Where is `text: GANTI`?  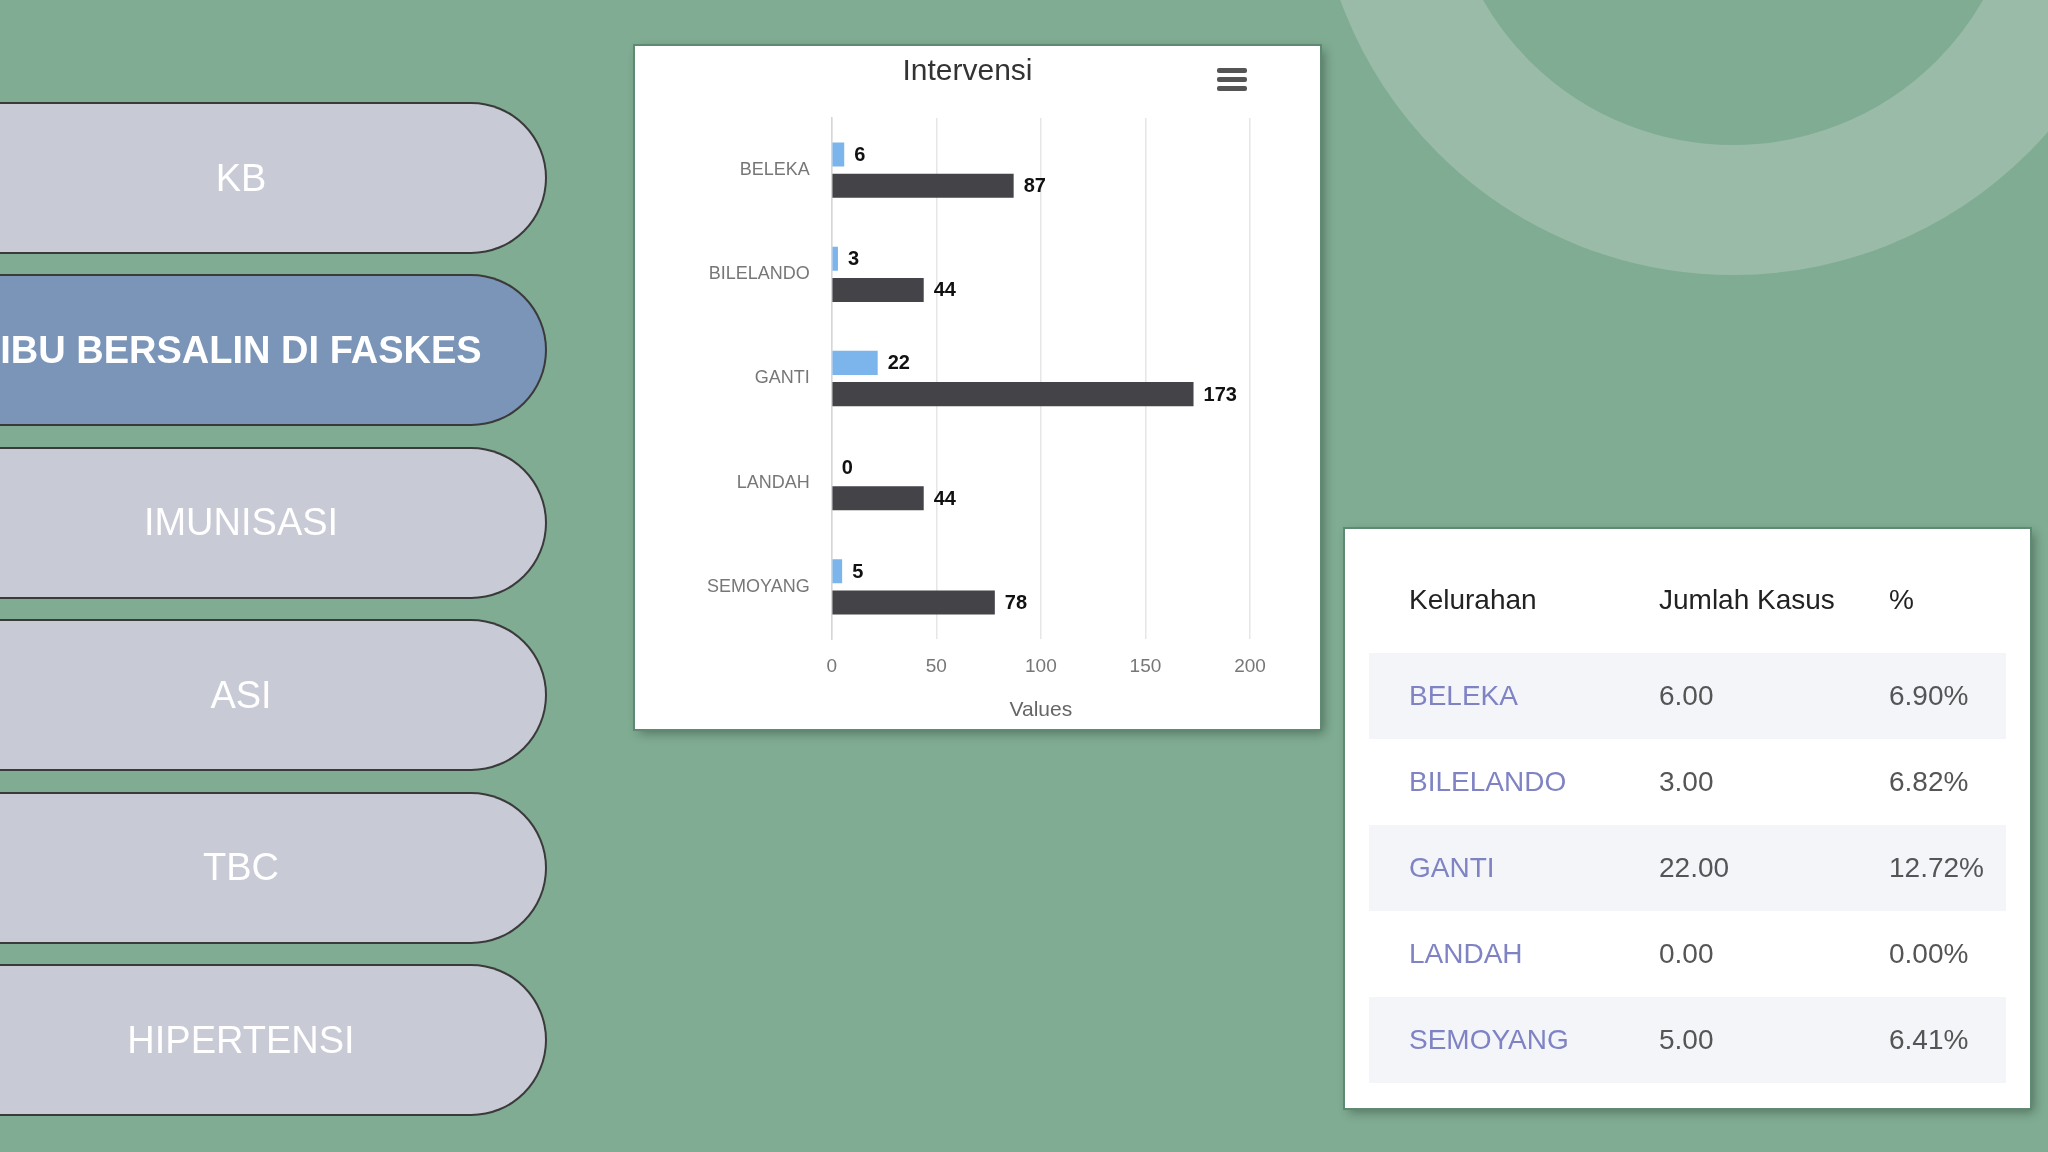
text: GANTI is located at coordinates (1452, 868).